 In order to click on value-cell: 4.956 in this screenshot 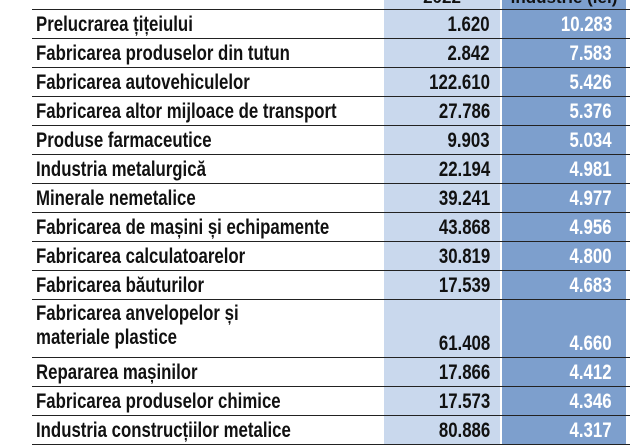, I will do `click(590, 227)`.